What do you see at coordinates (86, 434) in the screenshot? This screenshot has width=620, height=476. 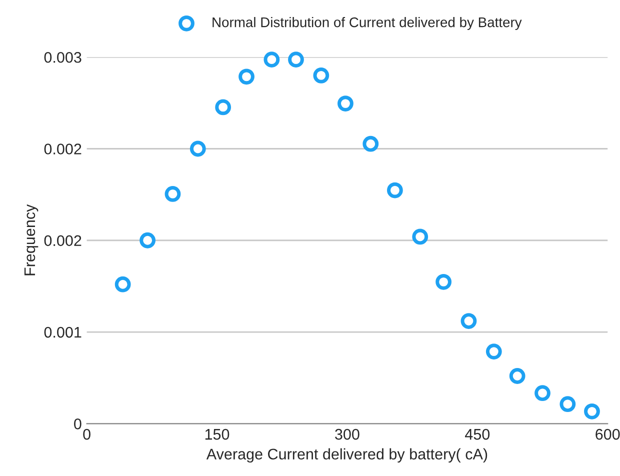 I see `x-tick-label: 0` at bounding box center [86, 434].